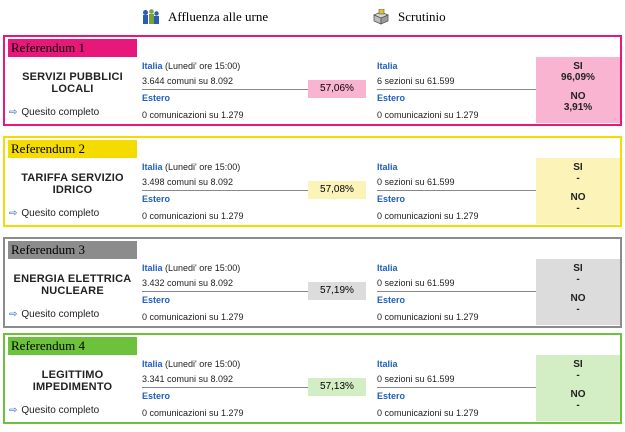 The width and height of the screenshot is (625, 432). I want to click on si-value: 96,09%, so click(578, 77).